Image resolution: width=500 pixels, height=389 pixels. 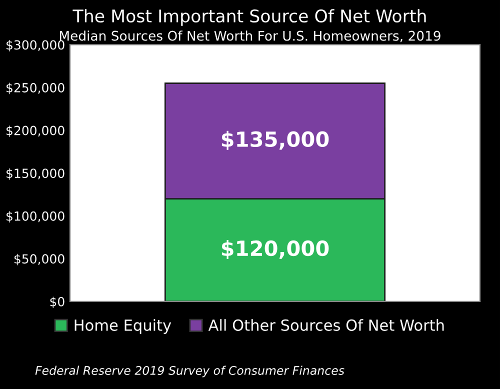 I want to click on text: Federal Reserve 2019 Survey of Consumer Finances, so click(x=189, y=372).